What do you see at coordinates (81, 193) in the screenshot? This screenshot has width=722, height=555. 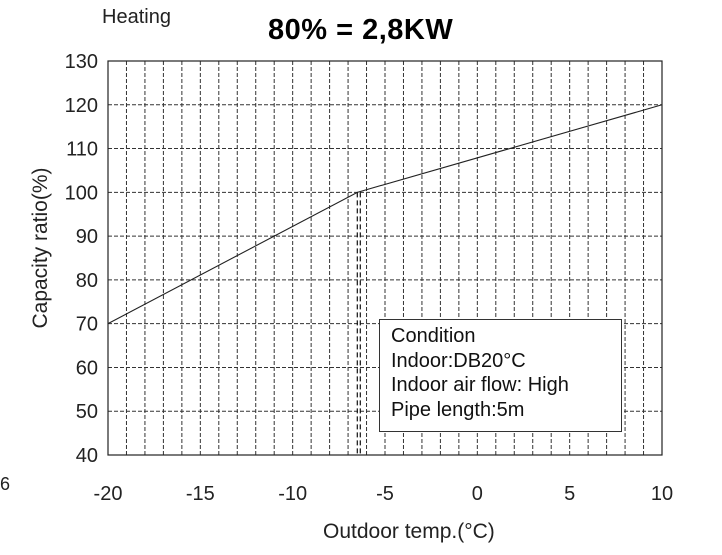 I see `y-tick-label: 100` at bounding box center [81, 193].